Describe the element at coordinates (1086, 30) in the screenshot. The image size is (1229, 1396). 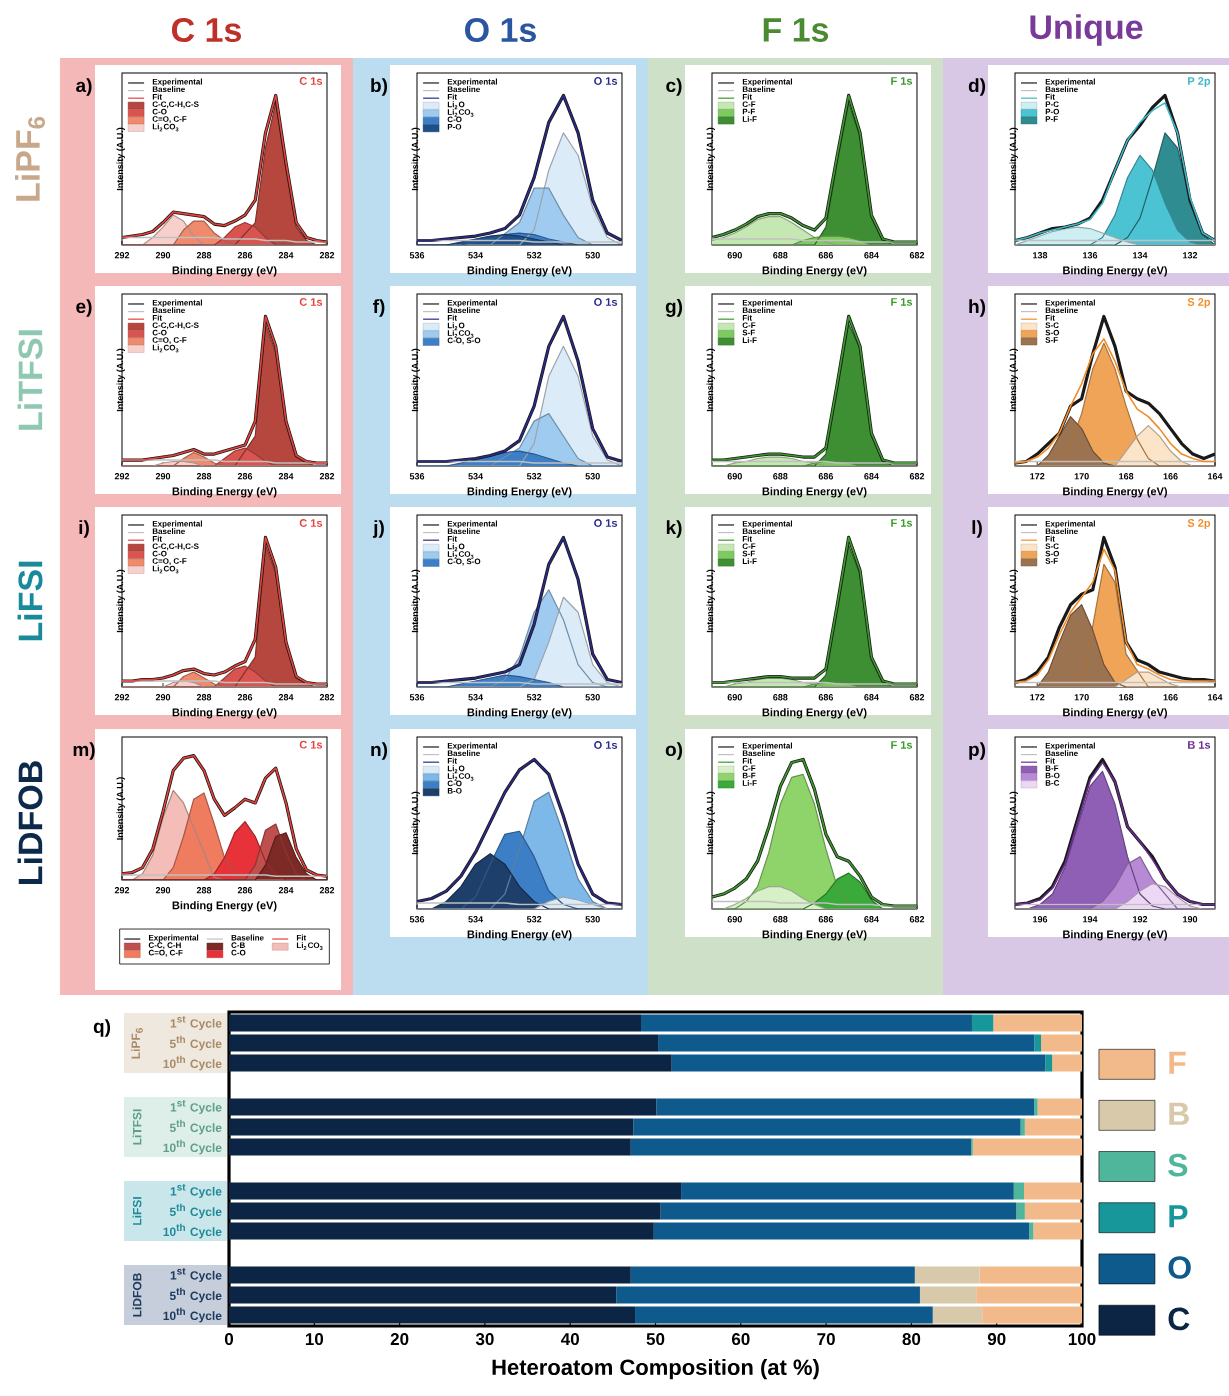
I see `text: Unique` at that location.